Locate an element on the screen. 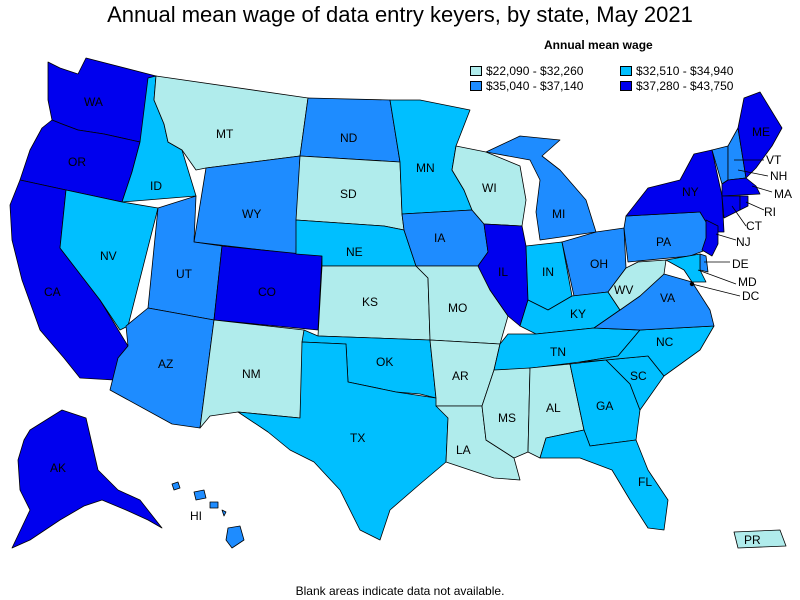 The width and height of the screenshot is (800, 600). state-fl is located at coordinates (604, 480).